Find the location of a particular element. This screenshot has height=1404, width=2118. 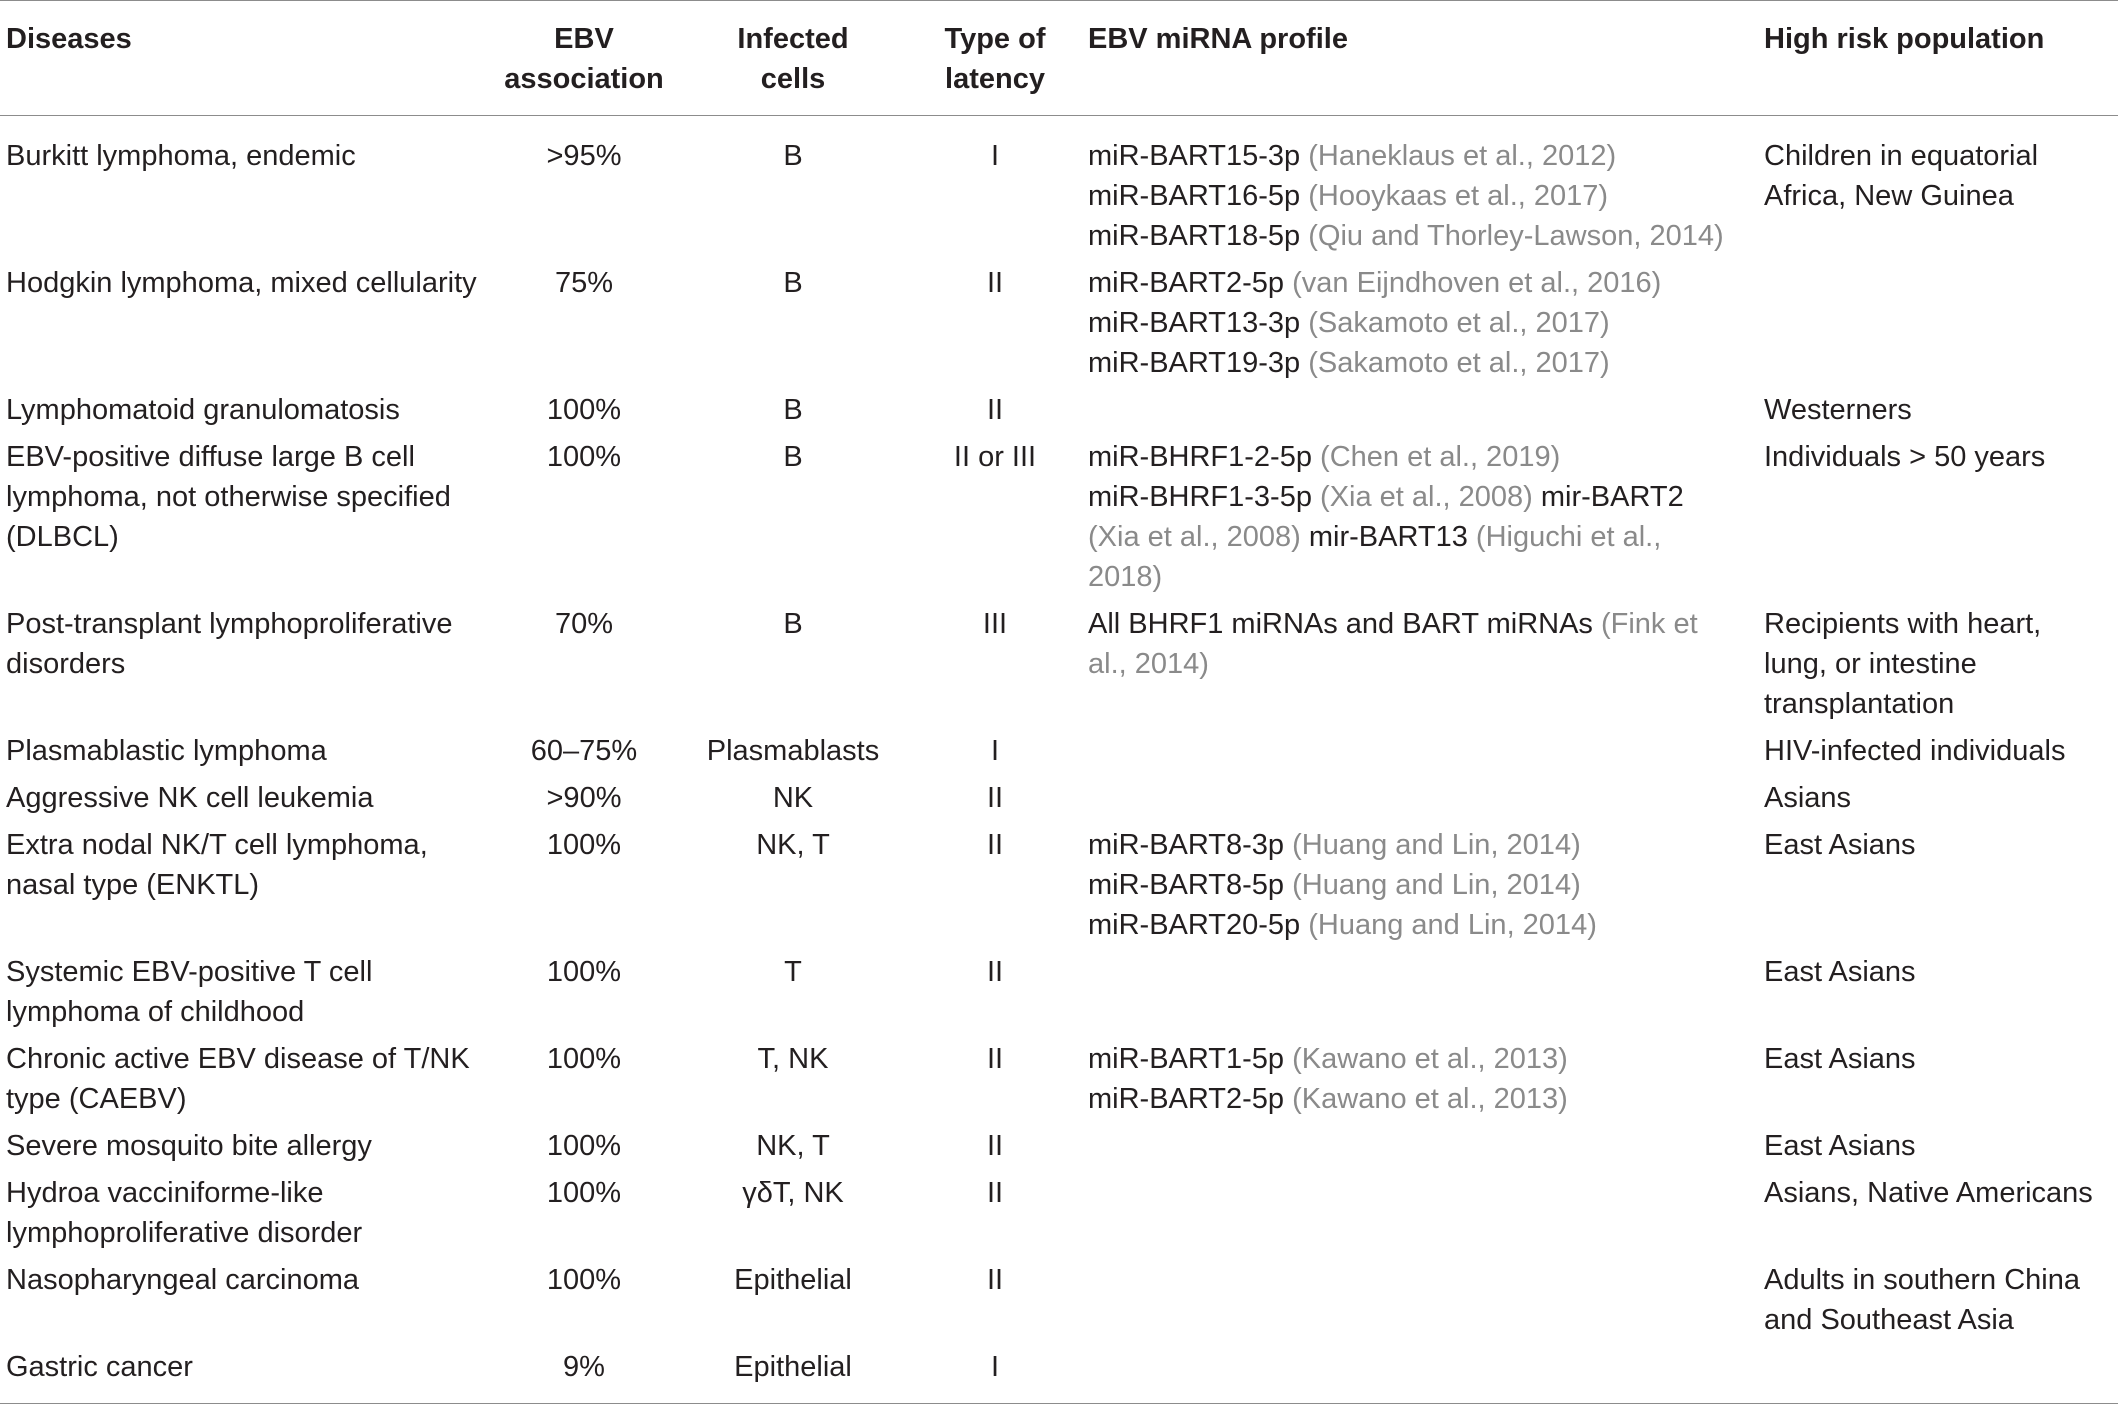

mirna-reference: (Higuchi et al., 2018) is located at coordinates (1375, 557).